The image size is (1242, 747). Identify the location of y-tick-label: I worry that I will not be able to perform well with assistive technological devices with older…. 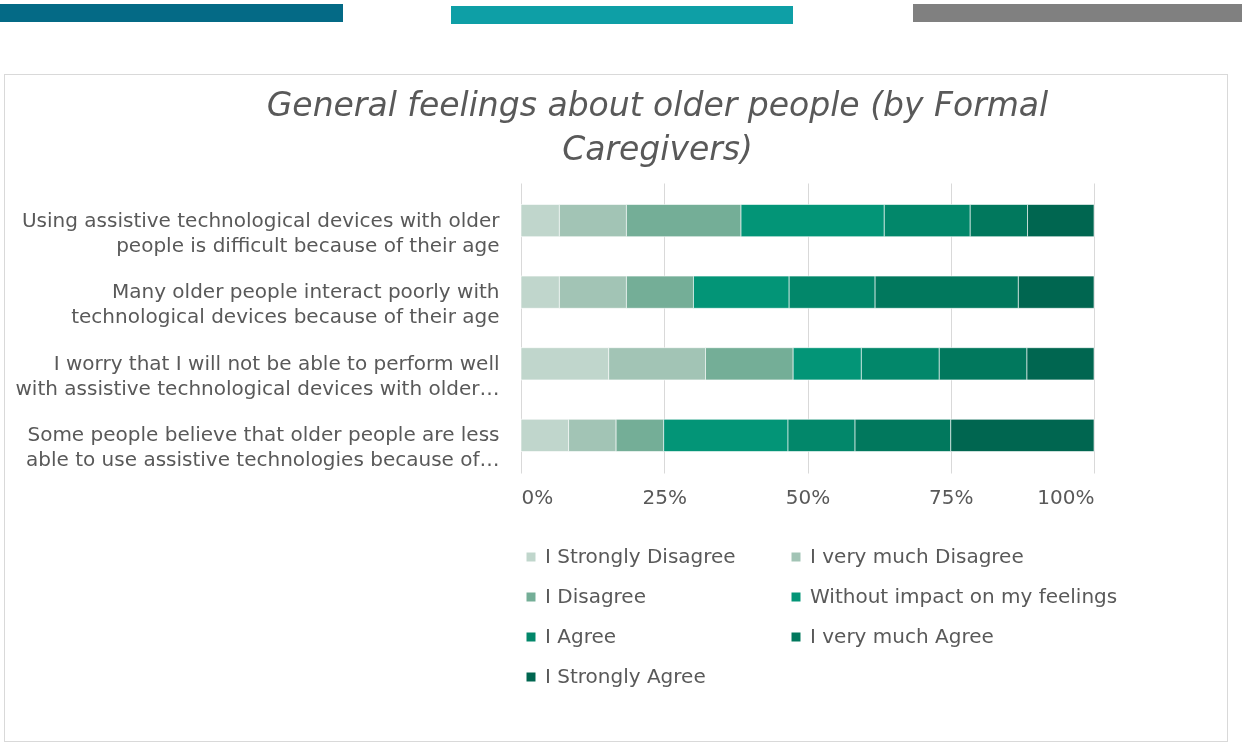
(257, 375).